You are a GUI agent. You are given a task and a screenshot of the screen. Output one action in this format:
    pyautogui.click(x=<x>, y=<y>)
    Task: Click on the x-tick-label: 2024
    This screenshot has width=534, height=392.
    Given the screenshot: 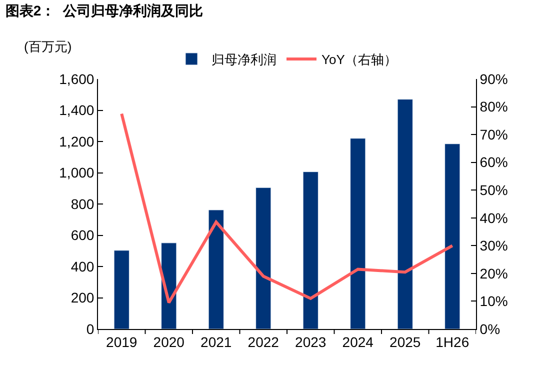 What is the action you would take?
    pyautogui.click(x=358, y=342)
    